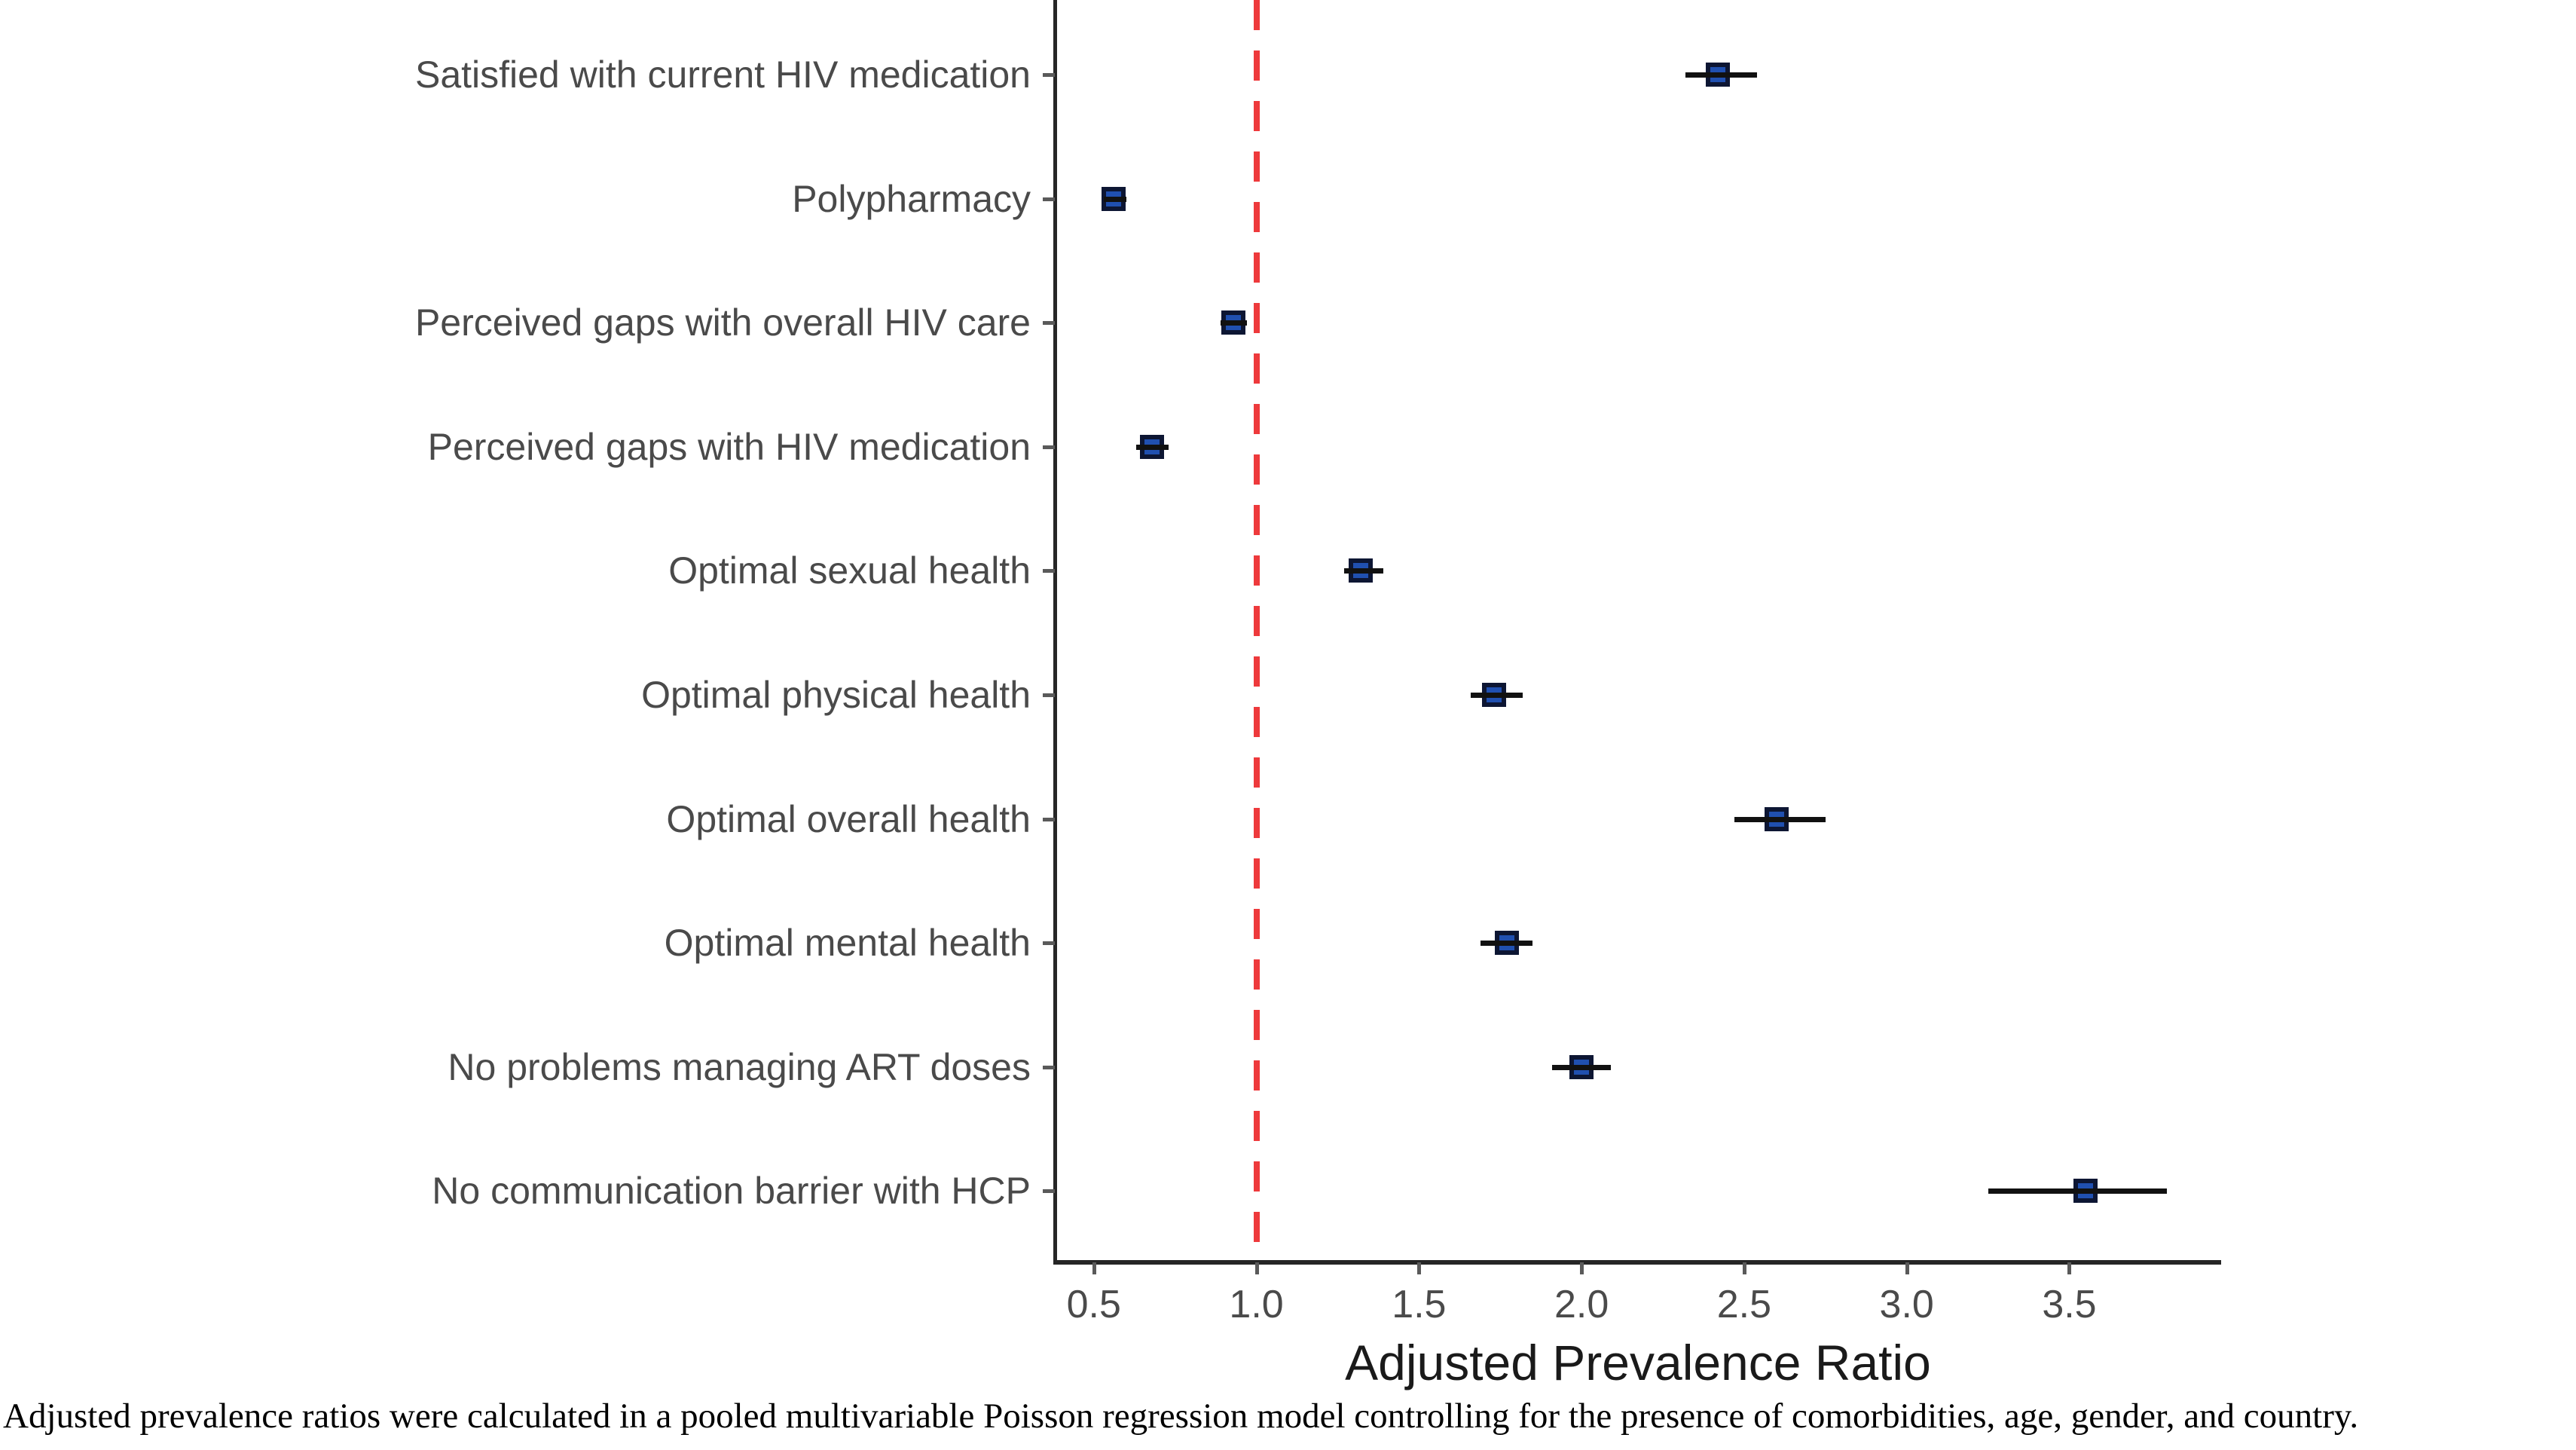 This screenshot has width=2576, height=1450. Describe the element at coordinates (1744, 1305) in the screenshot. I see `x-axis-tick-label: 2.5` at that location.